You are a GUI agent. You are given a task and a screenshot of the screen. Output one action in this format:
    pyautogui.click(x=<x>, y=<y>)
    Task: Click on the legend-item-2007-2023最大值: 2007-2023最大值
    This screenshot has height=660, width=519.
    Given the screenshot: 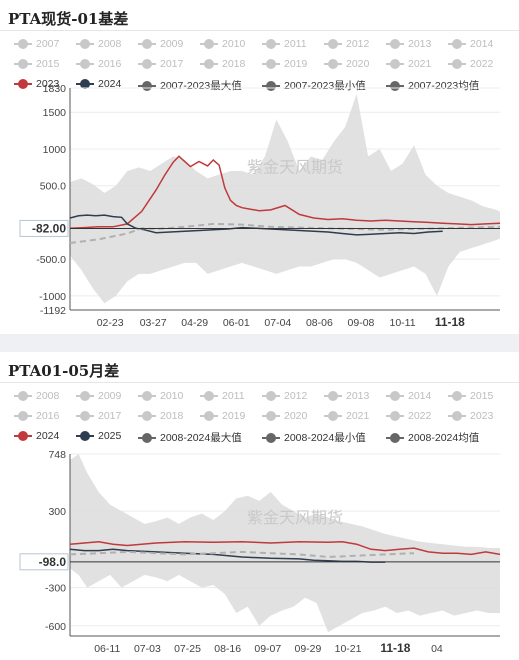 What is the action you would take?
    pyautogui.click(x=190, y=85)
    